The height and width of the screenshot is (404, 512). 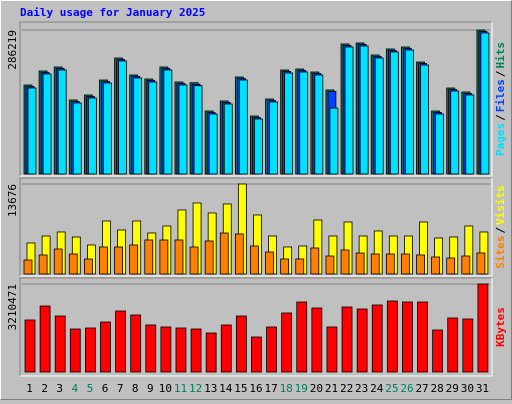 I want to click on x-tick-label: 1, so click(x=29, y=388).